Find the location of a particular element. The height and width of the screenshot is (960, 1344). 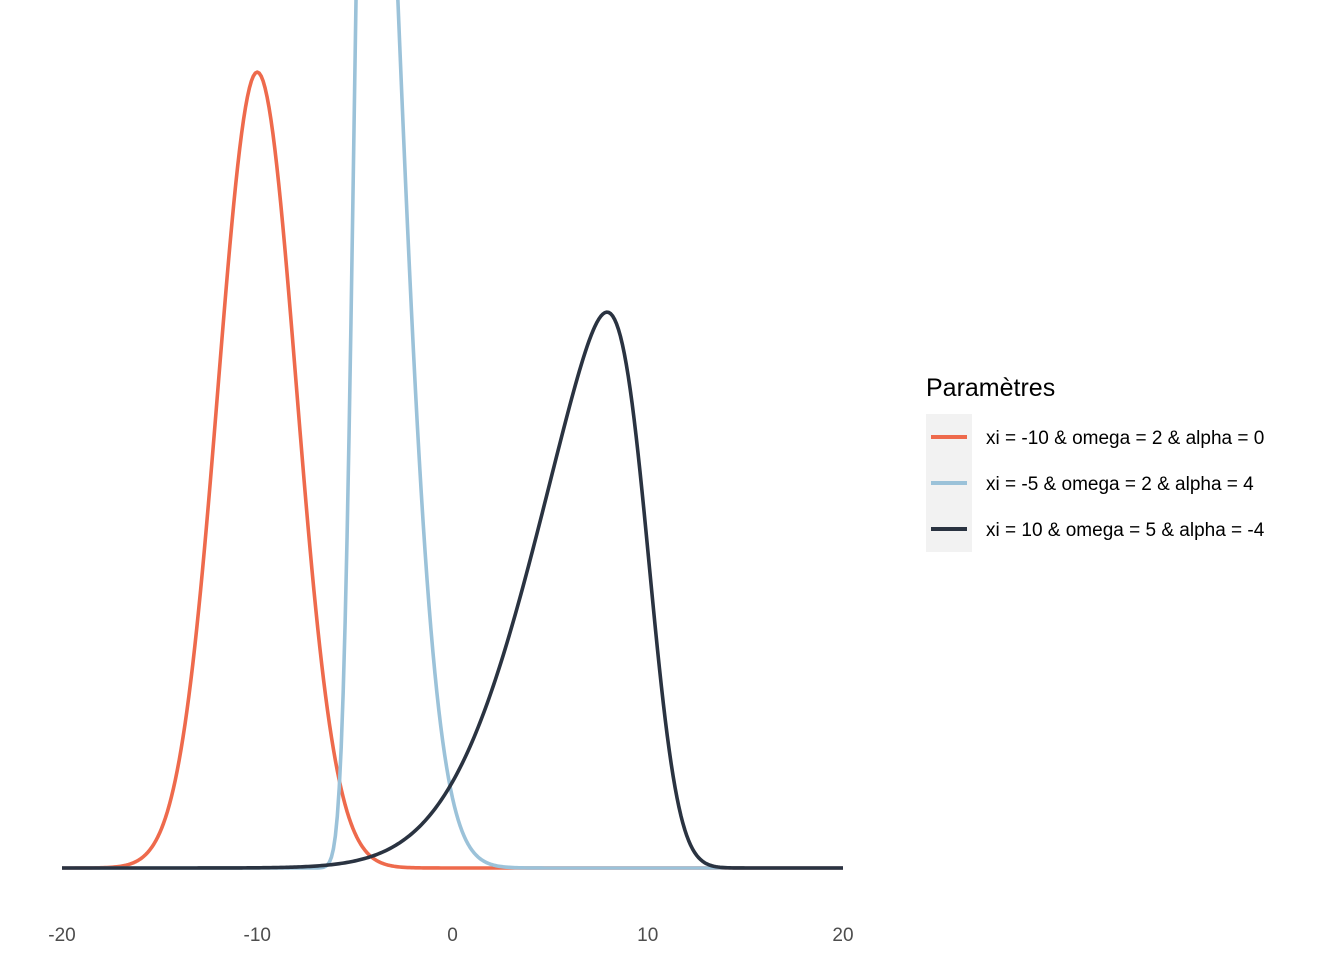

x-axis: -20 -10 0 10 20 is located at coordinates (450, 935).